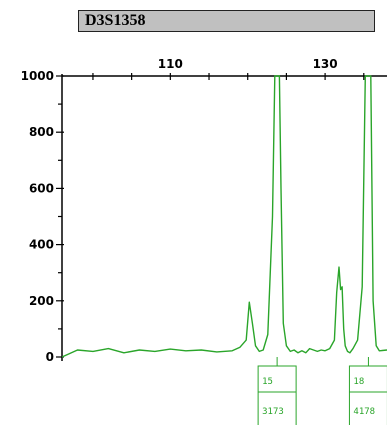  I want to click on y-tick-label: 0, so click(50, 357).